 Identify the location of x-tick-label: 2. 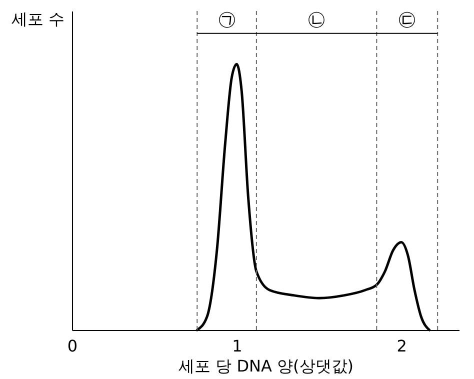
(401, 346).